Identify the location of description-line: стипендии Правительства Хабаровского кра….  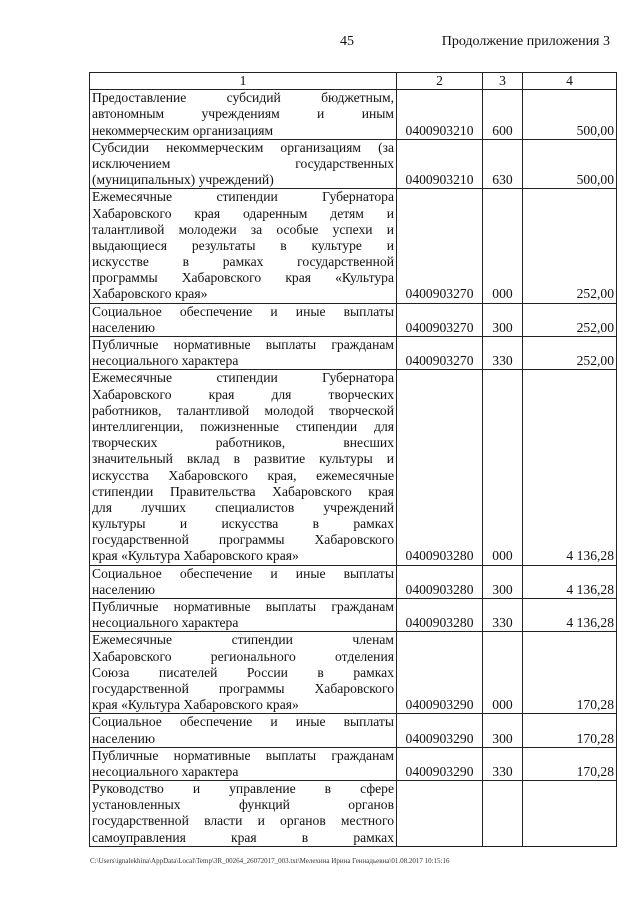
(243, 491).